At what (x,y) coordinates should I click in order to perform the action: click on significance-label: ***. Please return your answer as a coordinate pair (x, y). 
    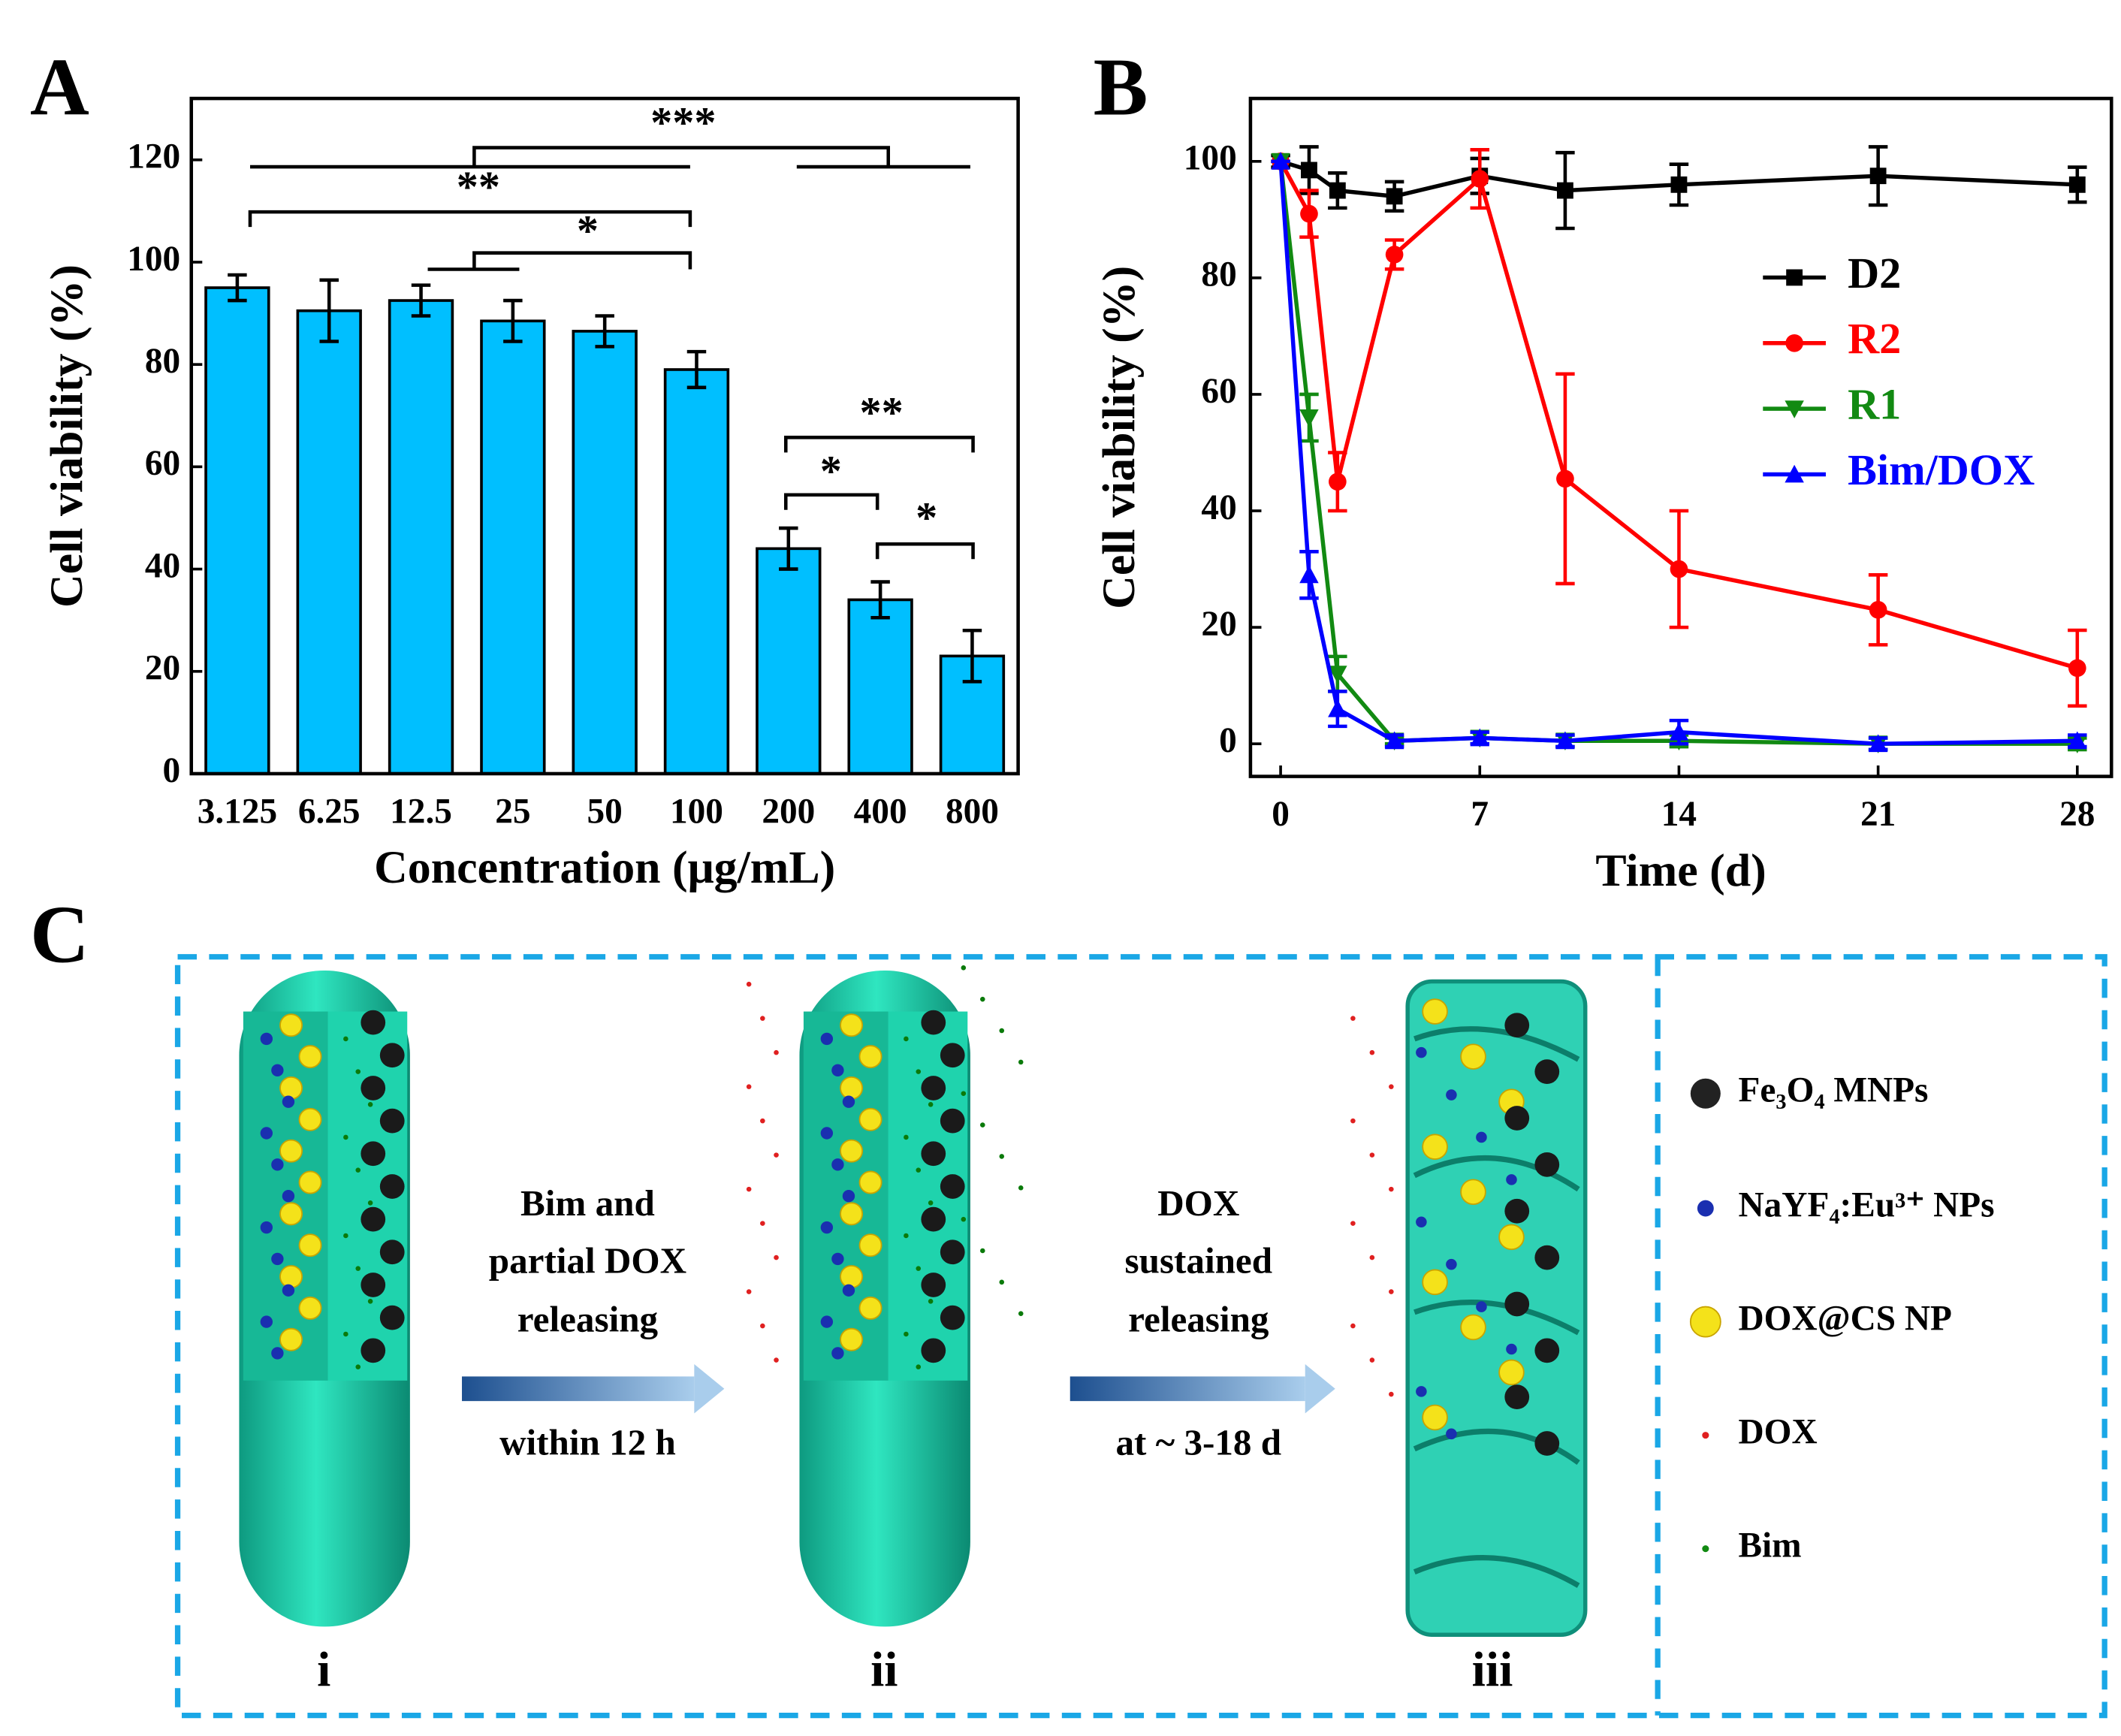
    Looking at the image, I should click on (683, 122).